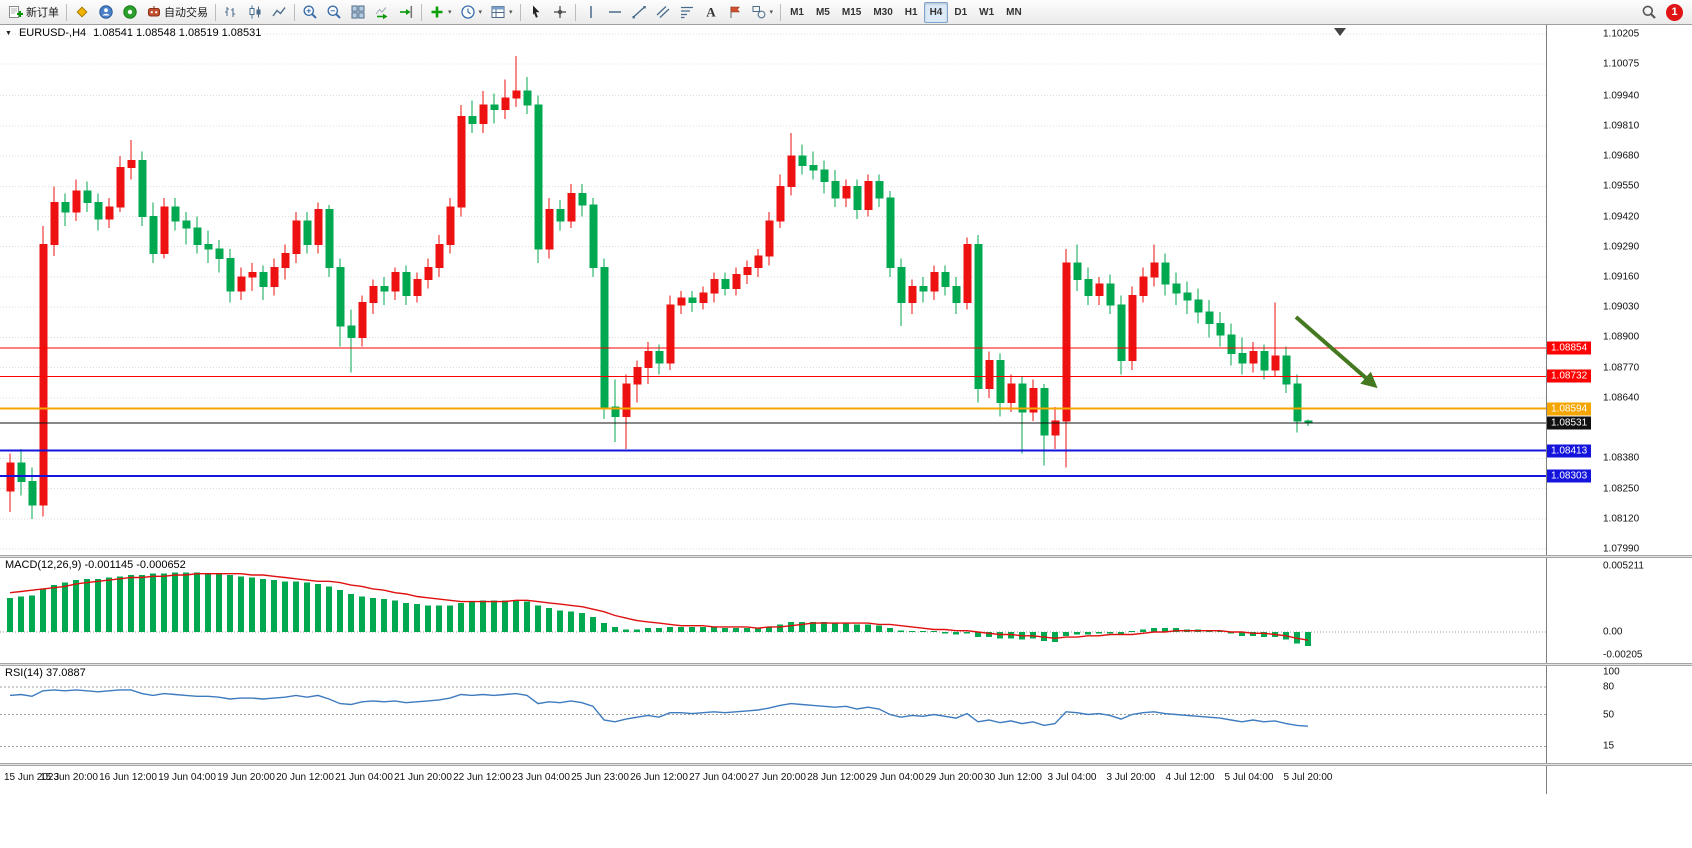  I want to click on timeframe-m1-button: M1, so click(797, 12).